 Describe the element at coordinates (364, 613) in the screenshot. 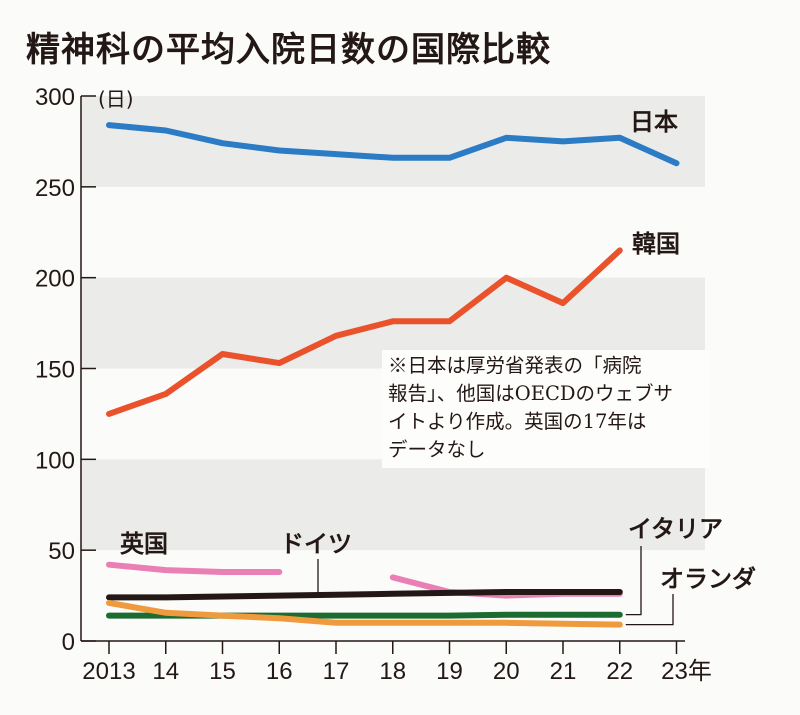

I see `series-line-オランダ` at that location.